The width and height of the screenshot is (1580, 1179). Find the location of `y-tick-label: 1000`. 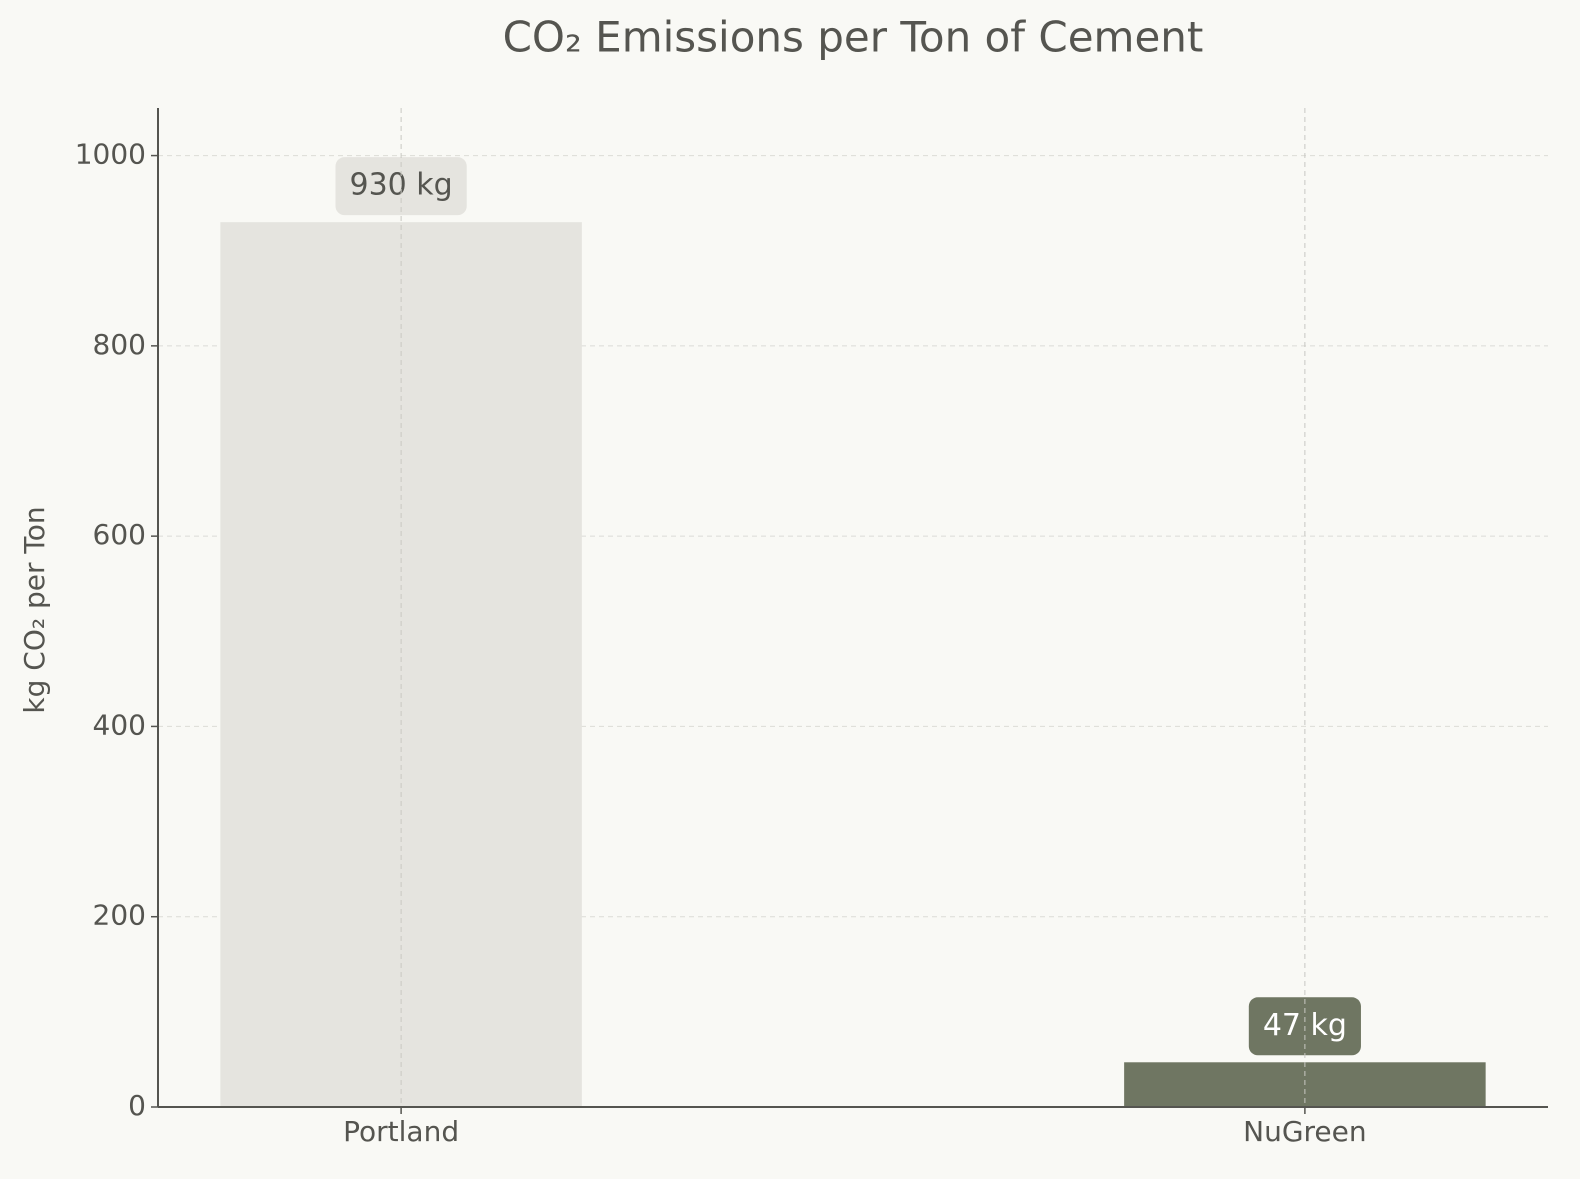

y-tick-label: 1000 is located at coordinates (110, 154).